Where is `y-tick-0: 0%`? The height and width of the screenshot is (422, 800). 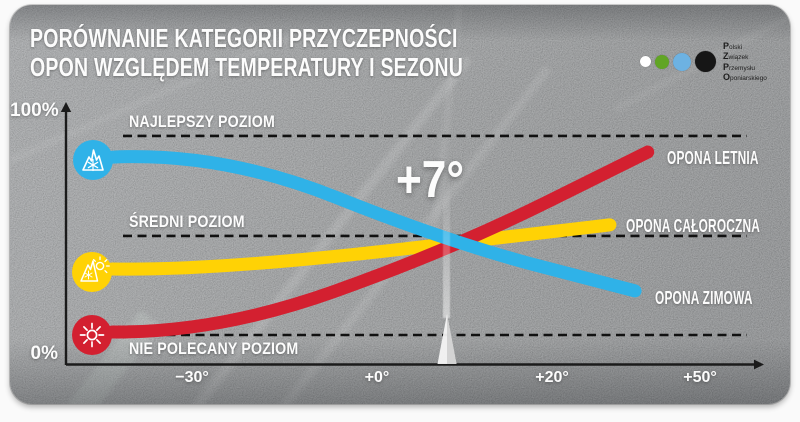 y-tick-0: 0% is located at coordinates (44, 353).